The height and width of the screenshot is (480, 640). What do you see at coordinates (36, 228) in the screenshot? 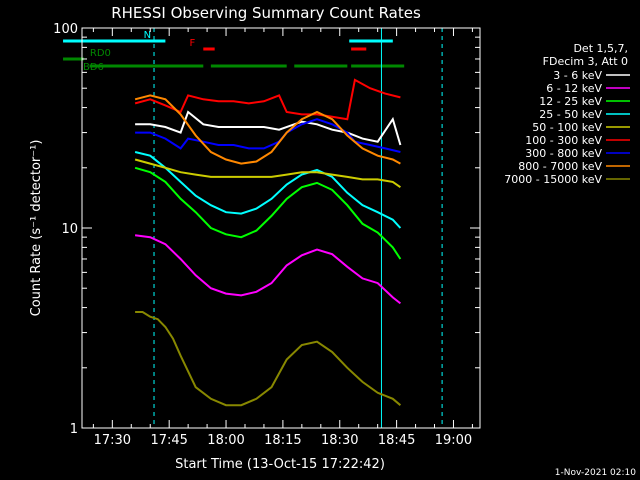
I see `y-axis-label: Count Rate (s⁻¹ detector⁻¹)` at bounding box center [36, 228].